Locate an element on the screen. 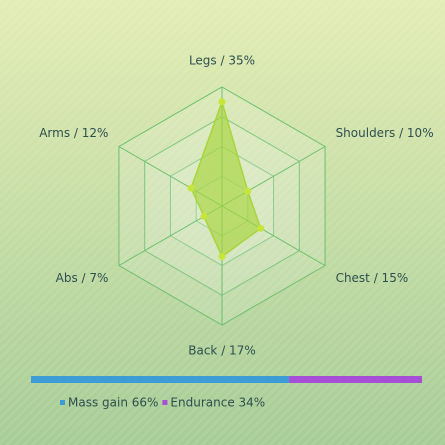  axis-label: Legs / 35% is located at coordinates (222, 61).